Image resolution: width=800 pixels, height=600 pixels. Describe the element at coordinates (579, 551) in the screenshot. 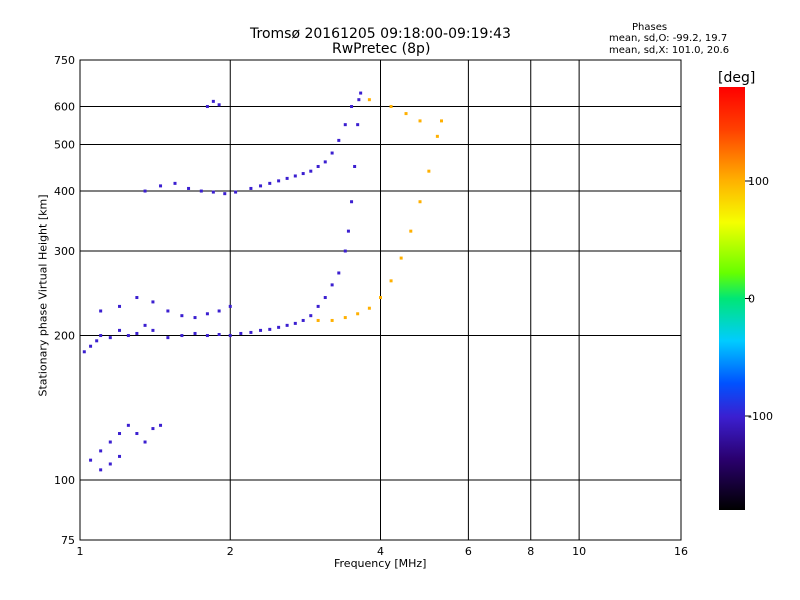

I see `x-tick-label: 10` at that location.